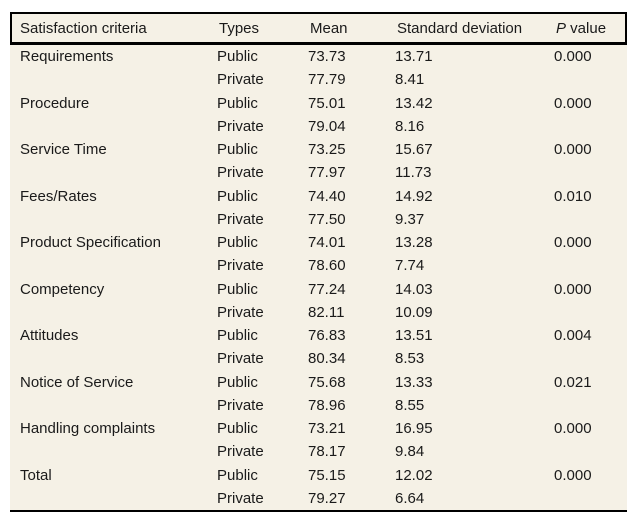  Describe the element at coordinates (327, 80) in the screenshot. I see `cell-mean: 77.79` at that location.